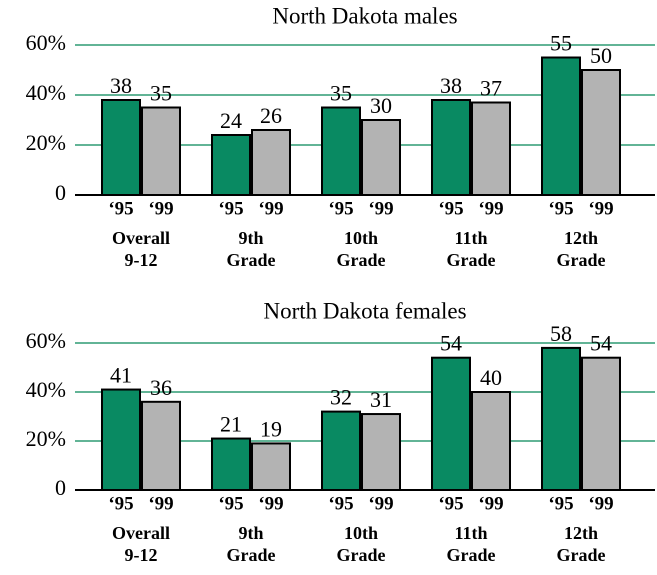 The image size is (657, 575). Describe the element at coordinates (561, 333) in the screenshot. I see `value-label: 58` at that location.